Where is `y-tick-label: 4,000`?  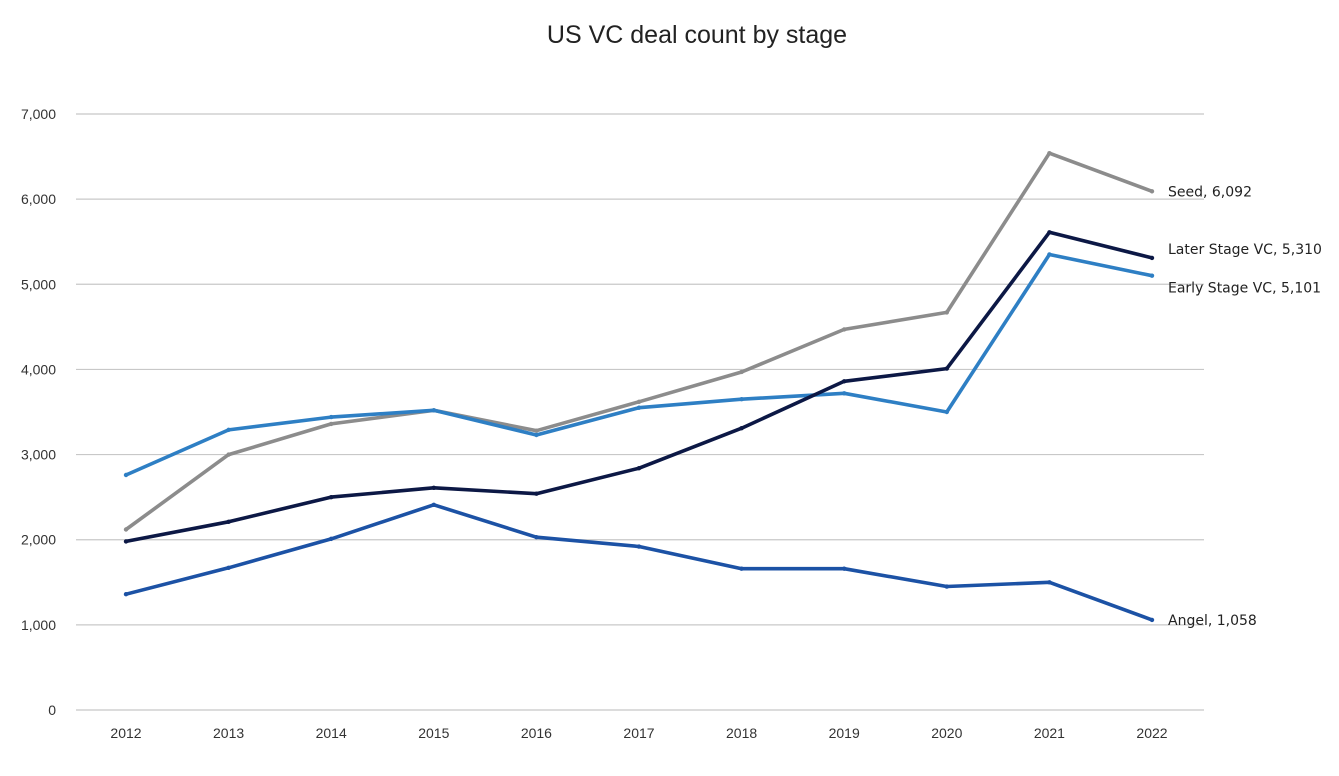 y-tick-label: 4,000 is located at coordinates (38, 369).